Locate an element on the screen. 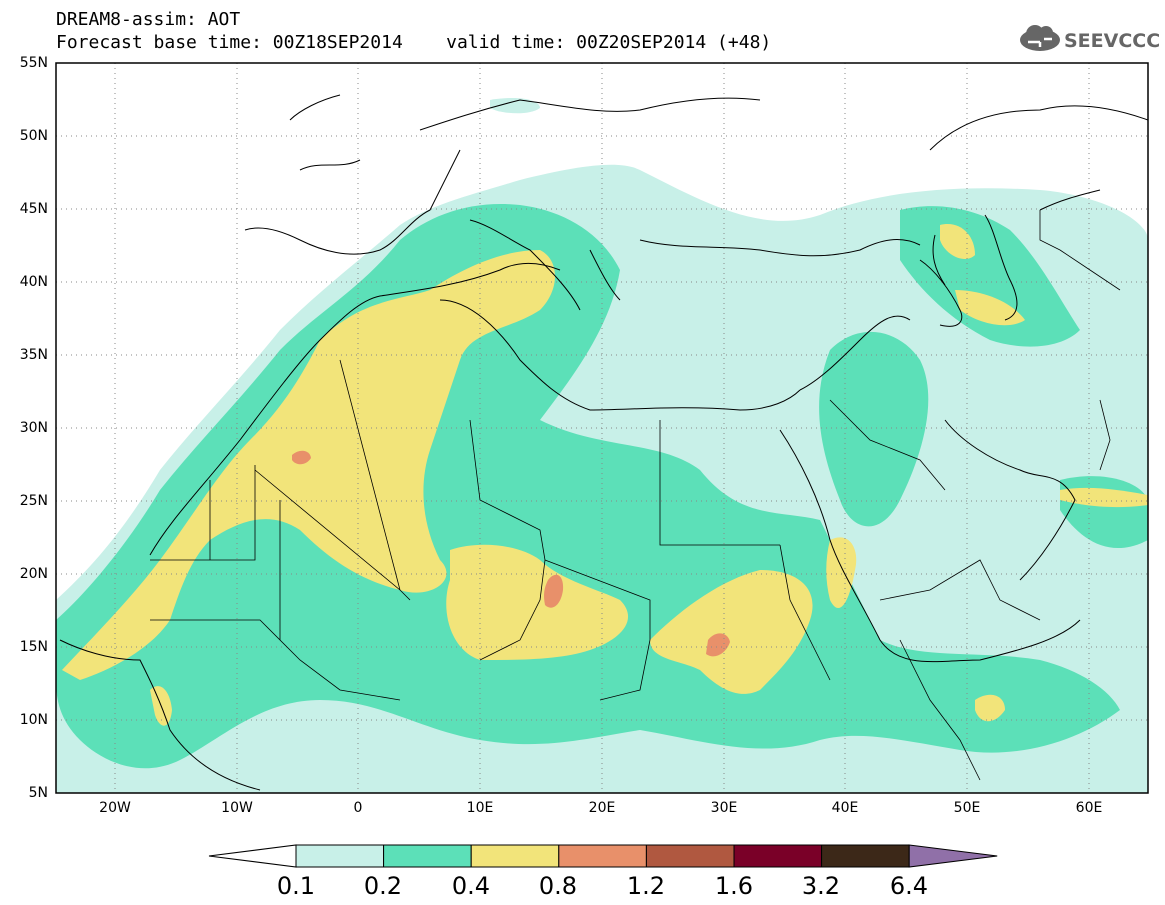  colorbar-tick-label: 1.6 is located at coordinates (734, 886).